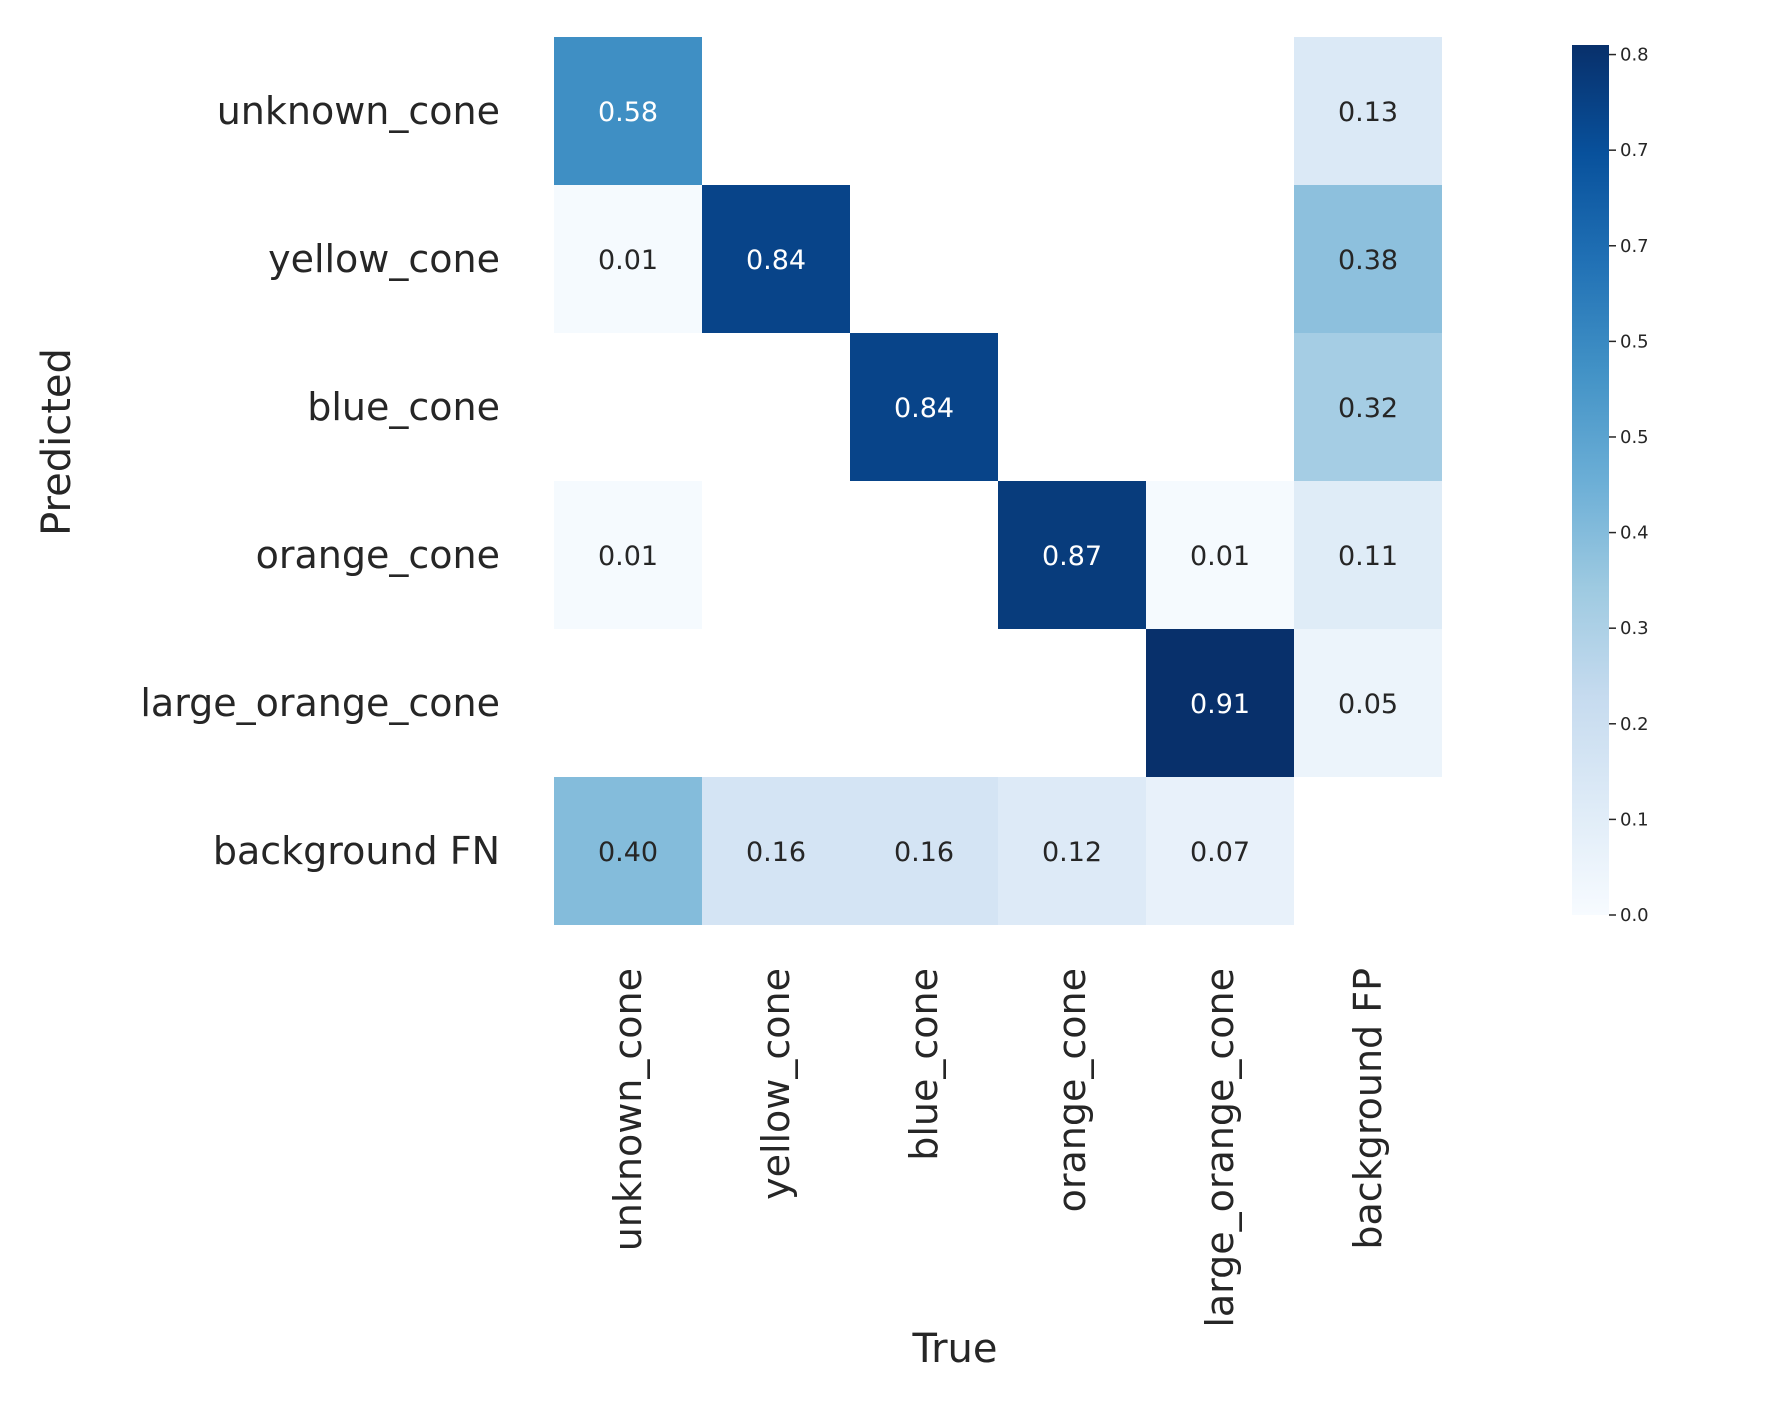 The height and width of the screenshot is (1404, 1784). What do you see at coordinates (378, 555) in the screenshot?
I see `y-tick-label: orange_cone` at bounding box center [378, 555].